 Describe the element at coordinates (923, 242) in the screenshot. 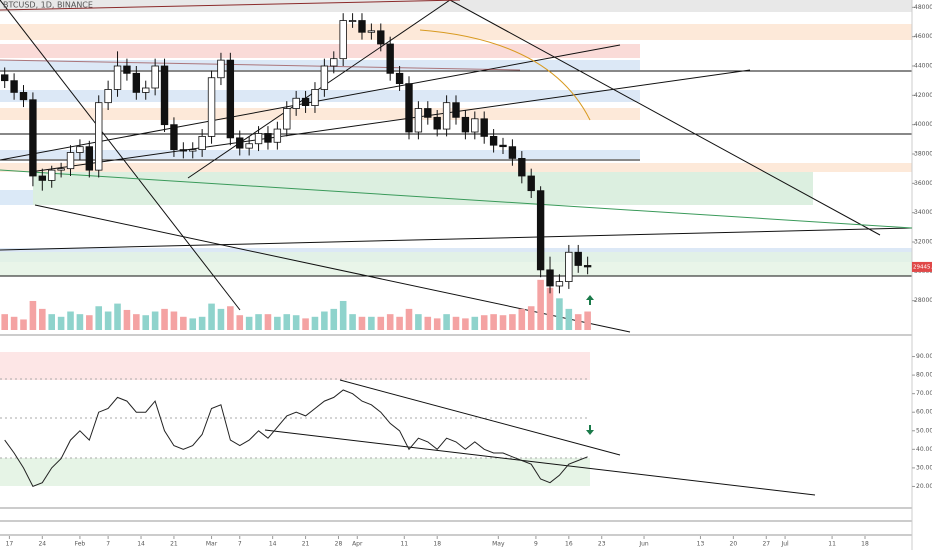

I see `y-tick-label: 32000.00` at that location.